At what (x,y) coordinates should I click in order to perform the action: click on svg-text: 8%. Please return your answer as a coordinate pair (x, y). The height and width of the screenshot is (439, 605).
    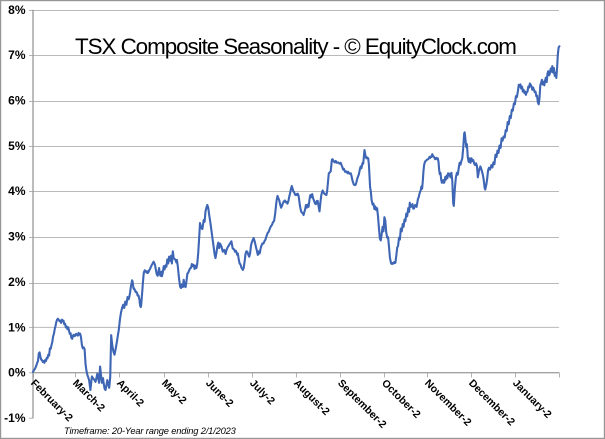
    Looking at the image, I should click on (17, 10).